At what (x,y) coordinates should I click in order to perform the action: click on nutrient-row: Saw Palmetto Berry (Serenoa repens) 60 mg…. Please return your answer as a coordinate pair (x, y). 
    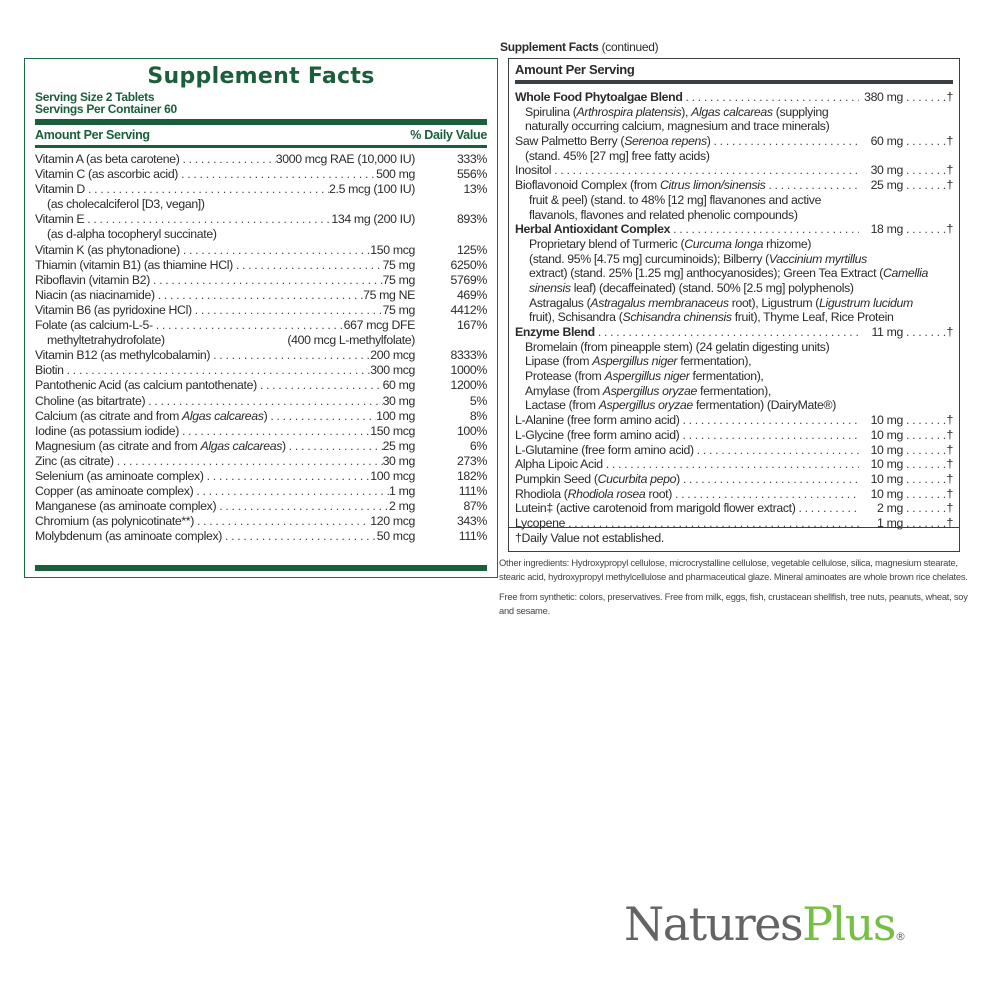
    Looking at the image, I should click on (734, 141).